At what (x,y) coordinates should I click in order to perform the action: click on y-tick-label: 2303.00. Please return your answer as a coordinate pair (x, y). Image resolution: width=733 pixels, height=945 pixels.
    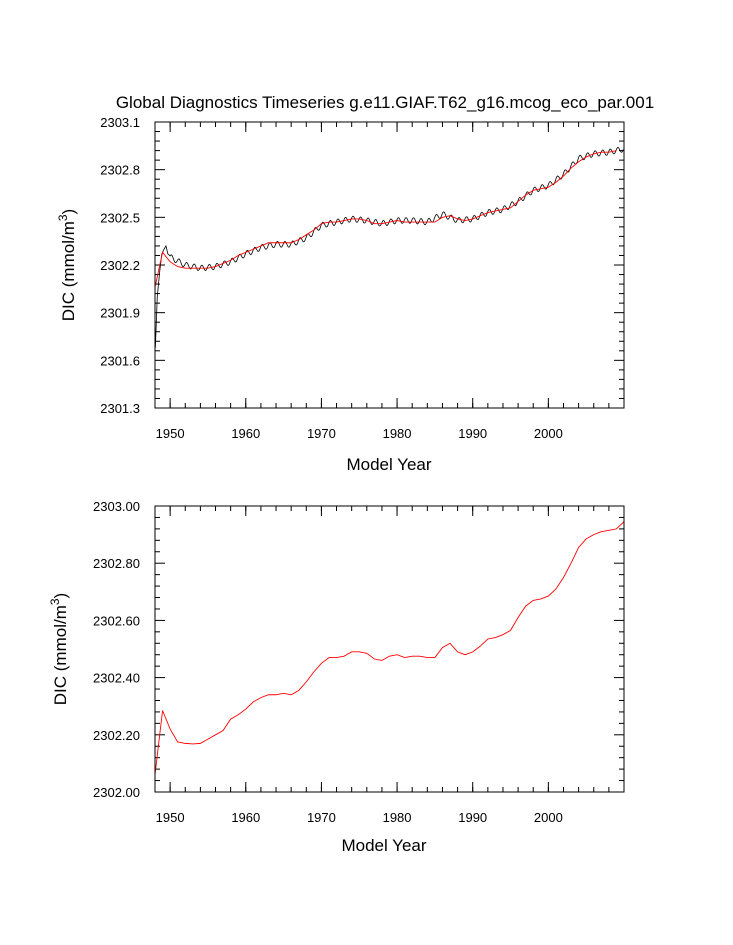
    Looking at the image, I should click on (116, 506).